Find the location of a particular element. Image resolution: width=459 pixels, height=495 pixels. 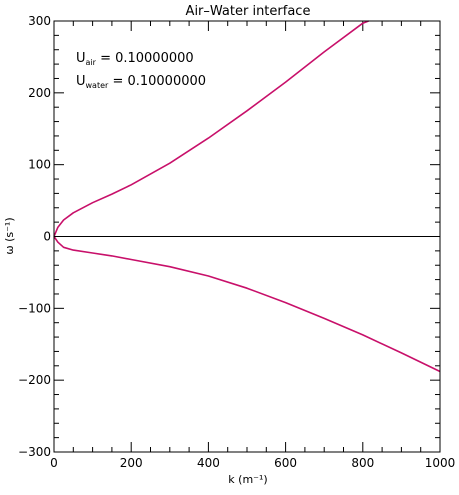

x-tick-label: 0 is located at coordinates (54, 463).